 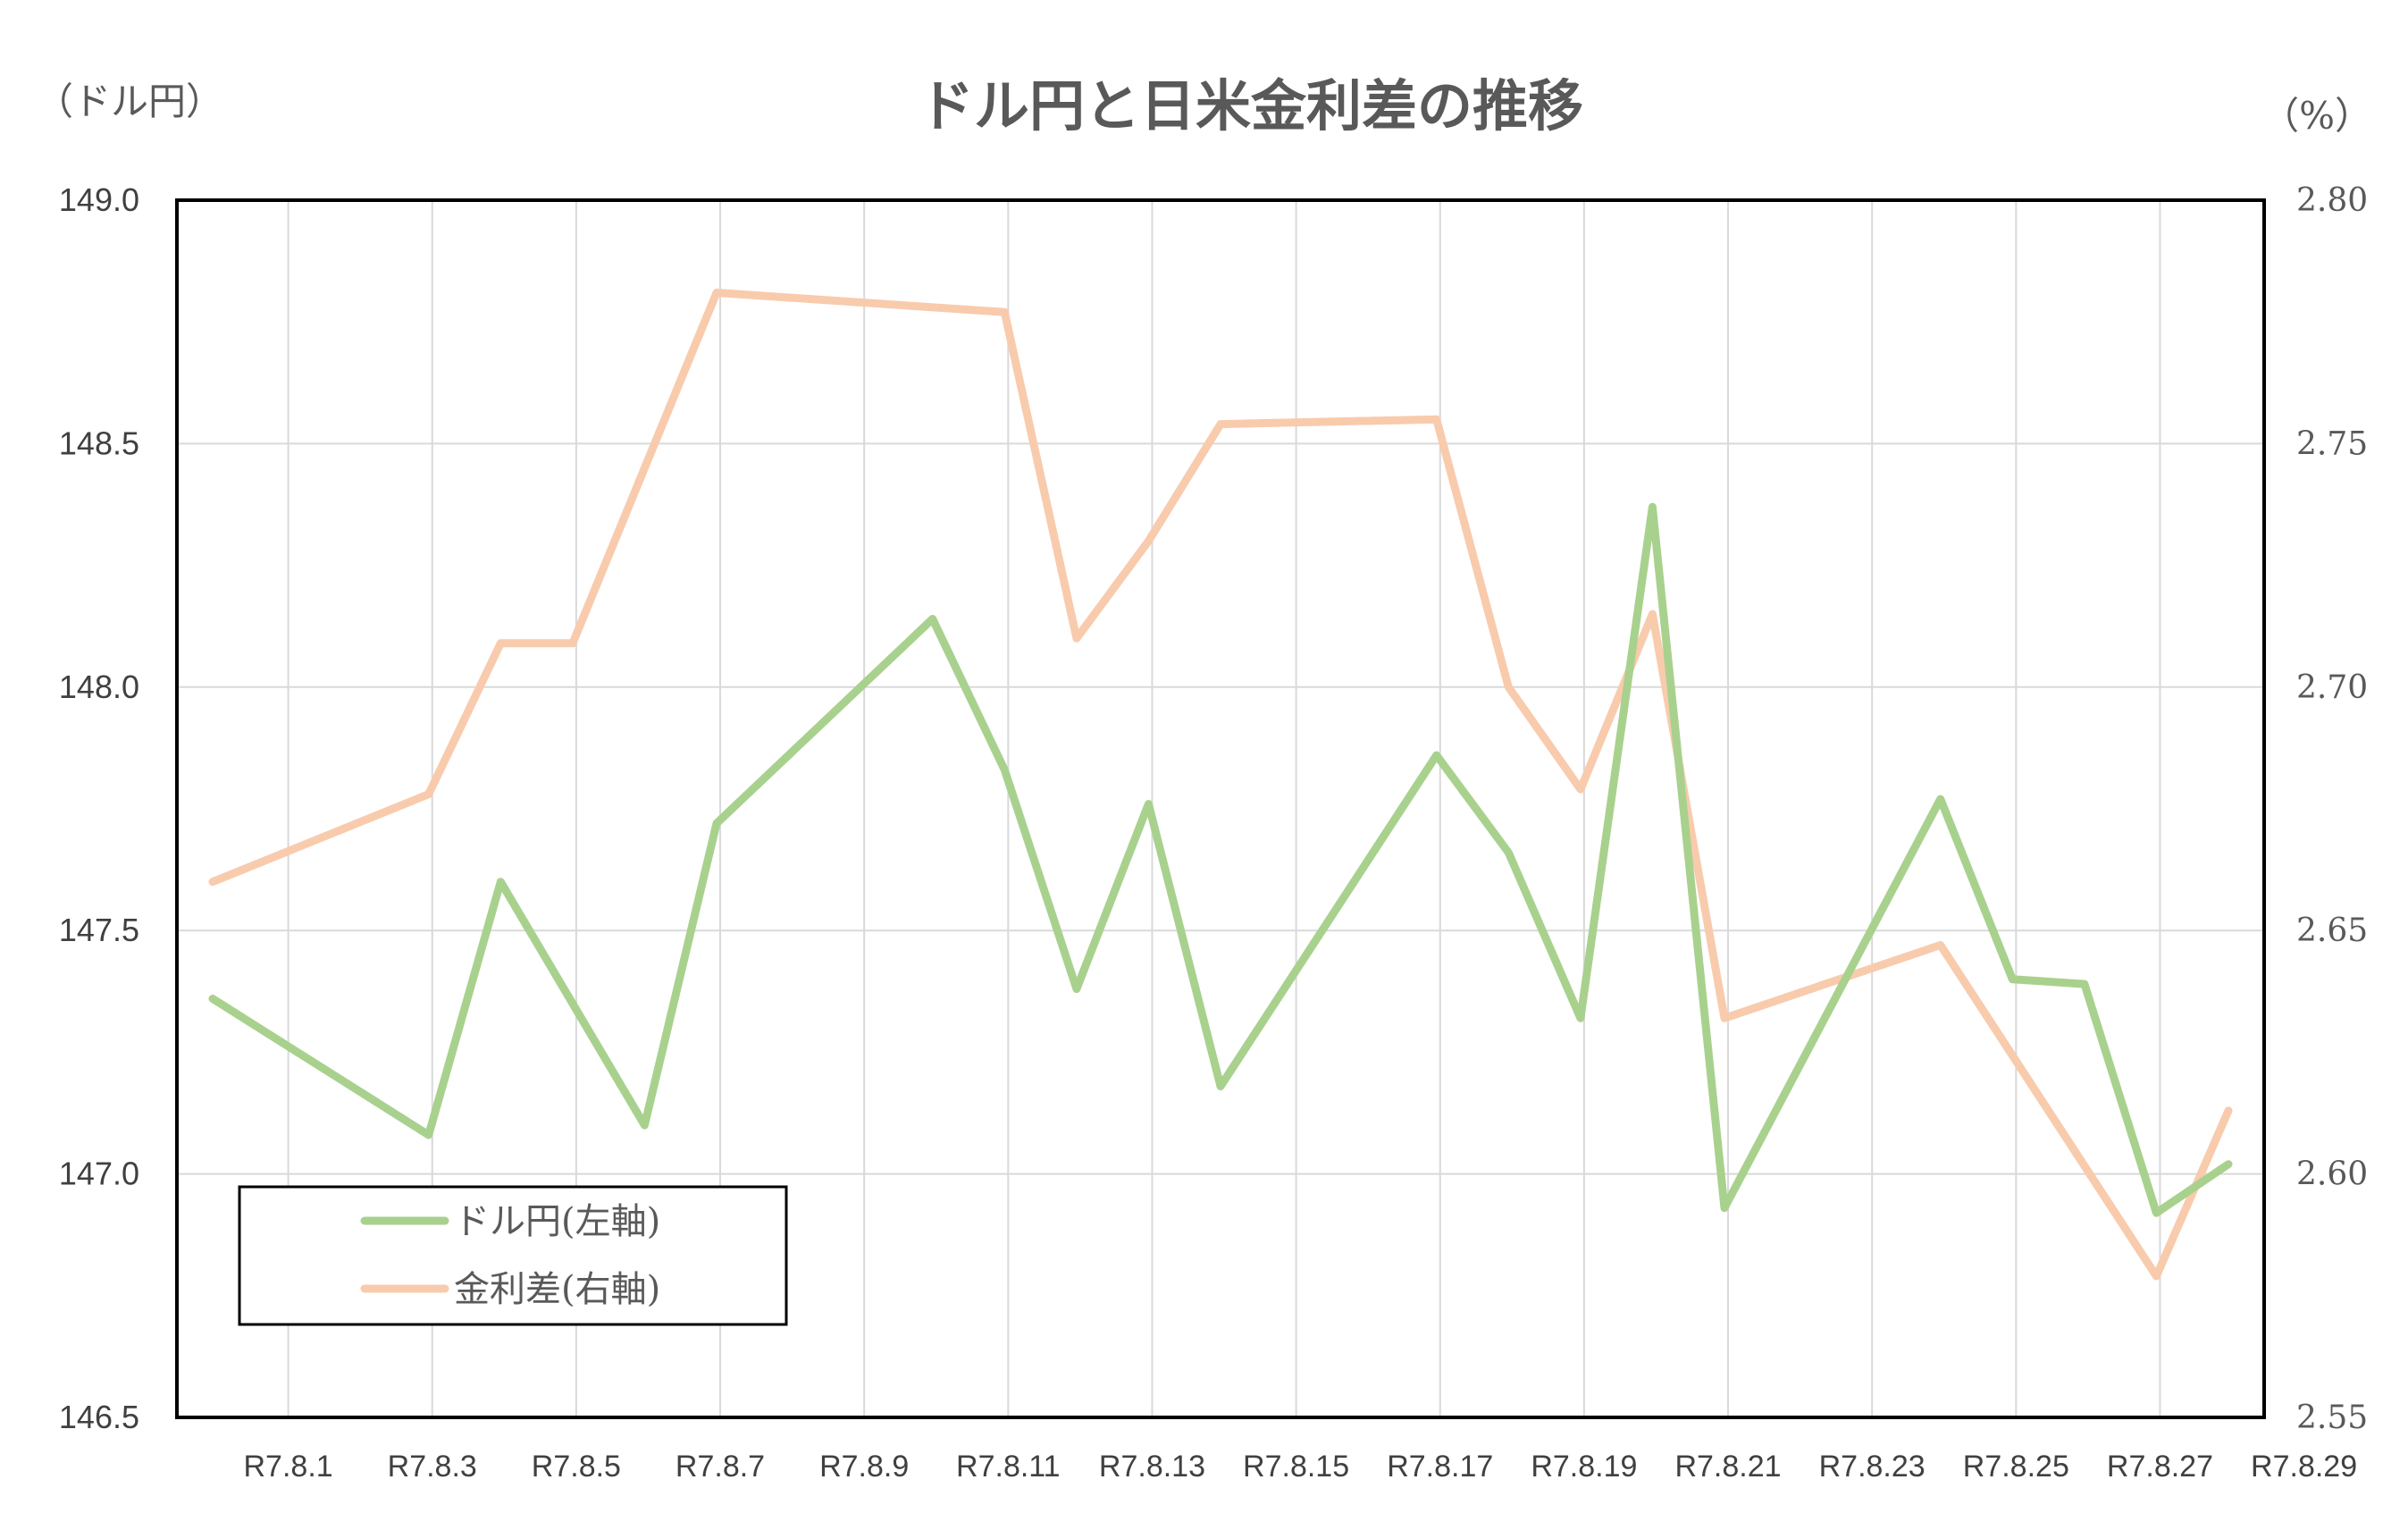 What do you see at coordinates (1584, 1467) in the screenshot?
I see `x-tick-label: R7.8.19` at bounding box center [1584, 1467].